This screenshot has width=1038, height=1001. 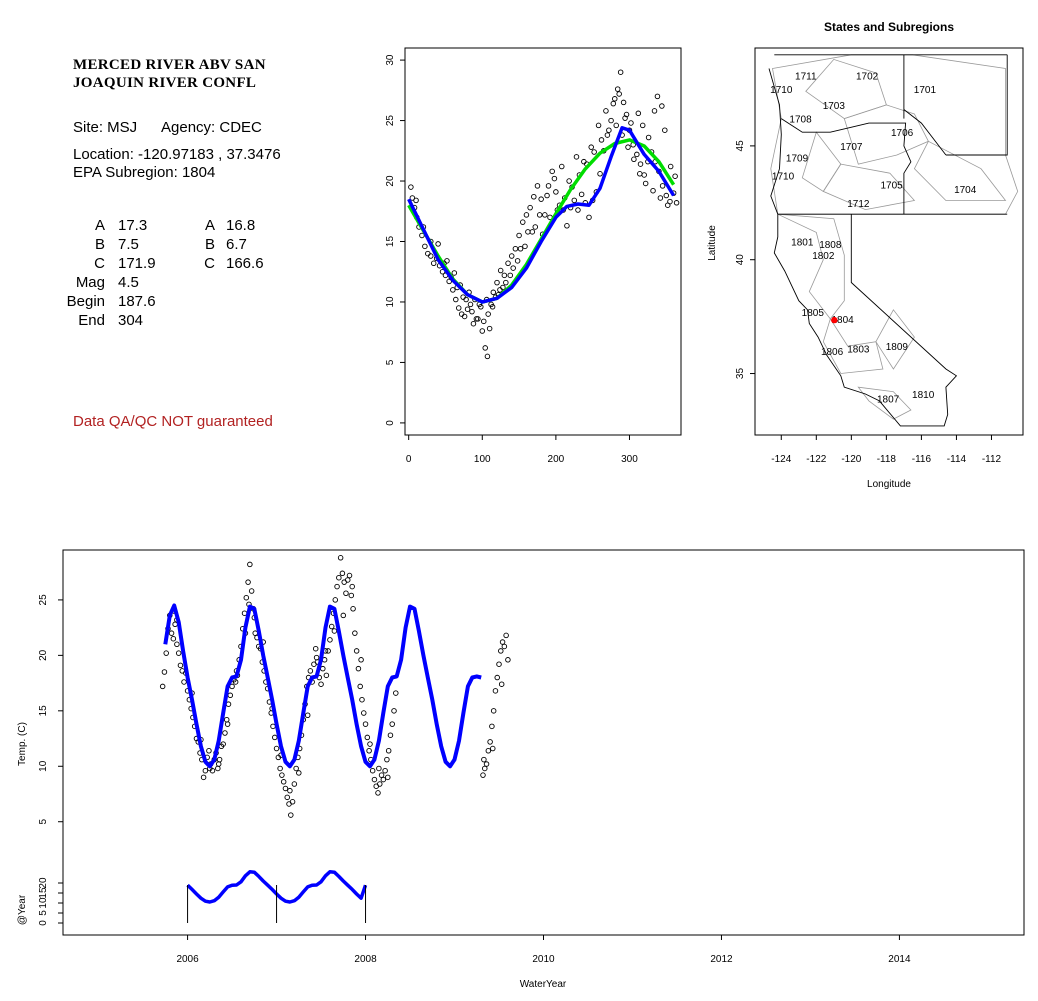 What do you see at coordinates (144, 172) in the screenshot?
I see `epa-subregion-label: EPA Subregion: 1804` at bounding box center [144, 172].